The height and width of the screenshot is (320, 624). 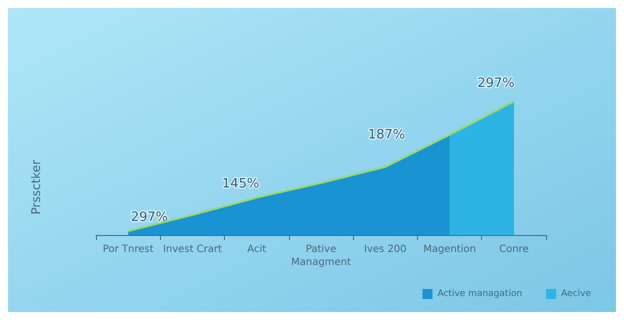 What do you see at coordinates (241, 184) in the screenshot?
I see `annotation: 145%` at bounding box center [241, 184].